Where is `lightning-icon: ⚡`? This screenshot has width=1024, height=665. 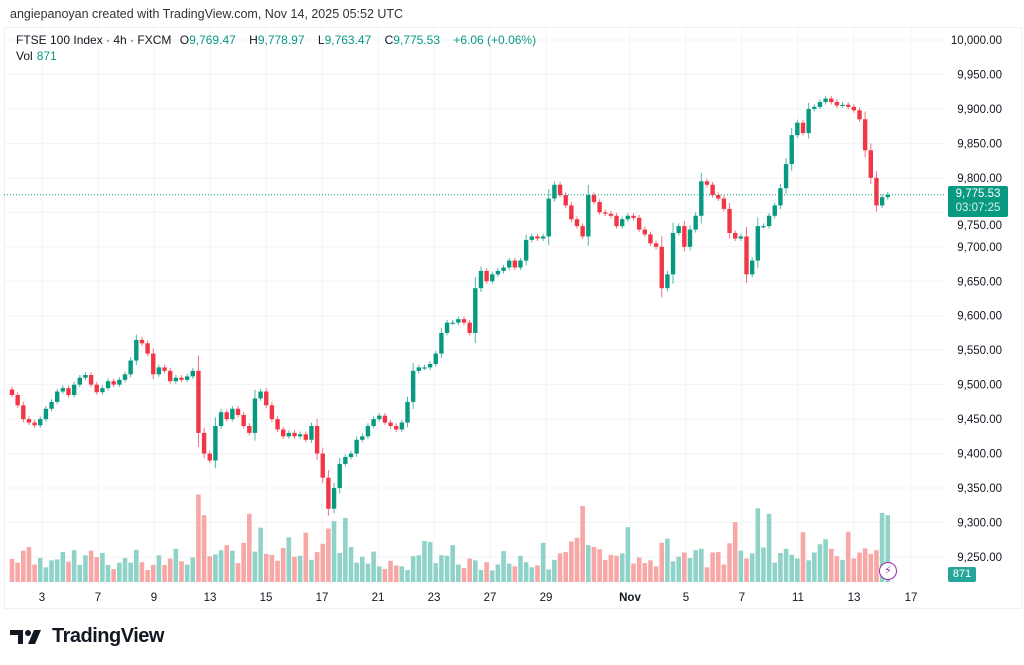
lightning-icon: ⚡ is located at coordinates (888, 571).